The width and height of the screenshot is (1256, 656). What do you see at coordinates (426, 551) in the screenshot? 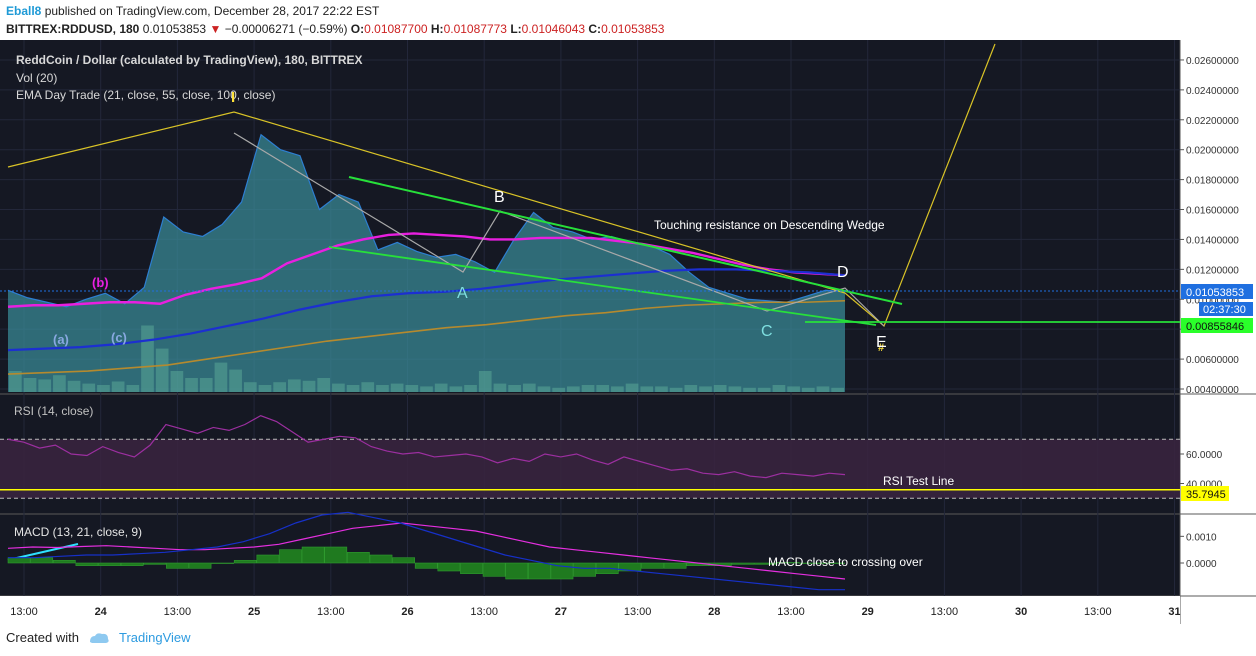
I see `macd-line` at bounding box center [426, 551].